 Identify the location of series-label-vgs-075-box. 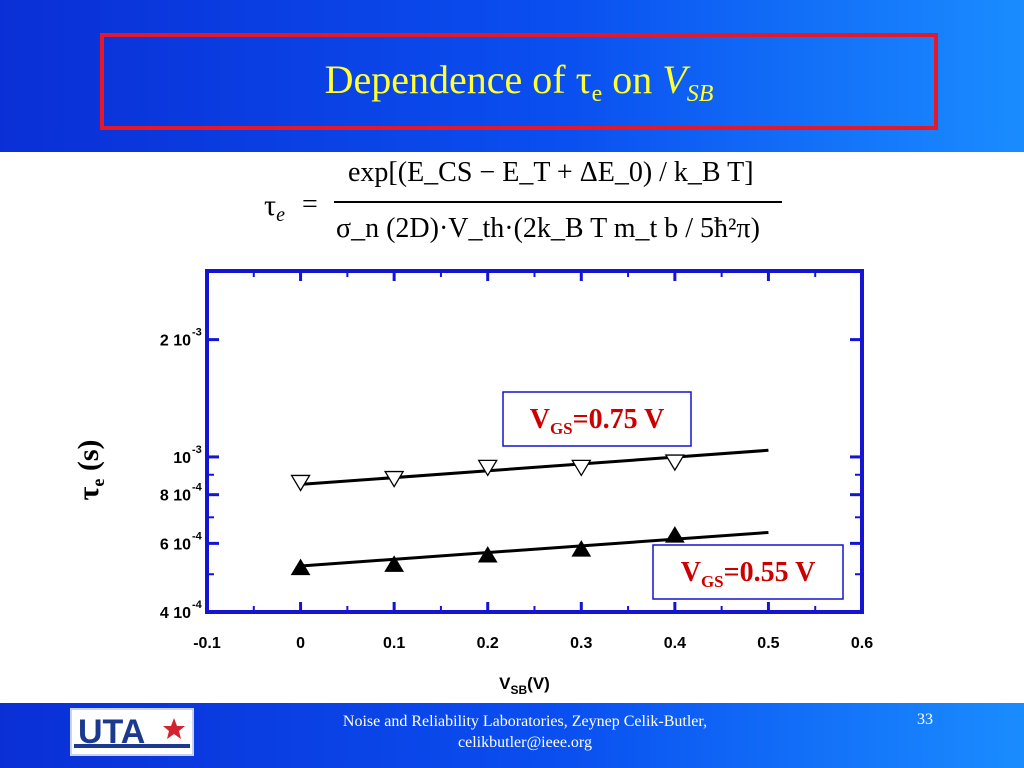
(597, 419).